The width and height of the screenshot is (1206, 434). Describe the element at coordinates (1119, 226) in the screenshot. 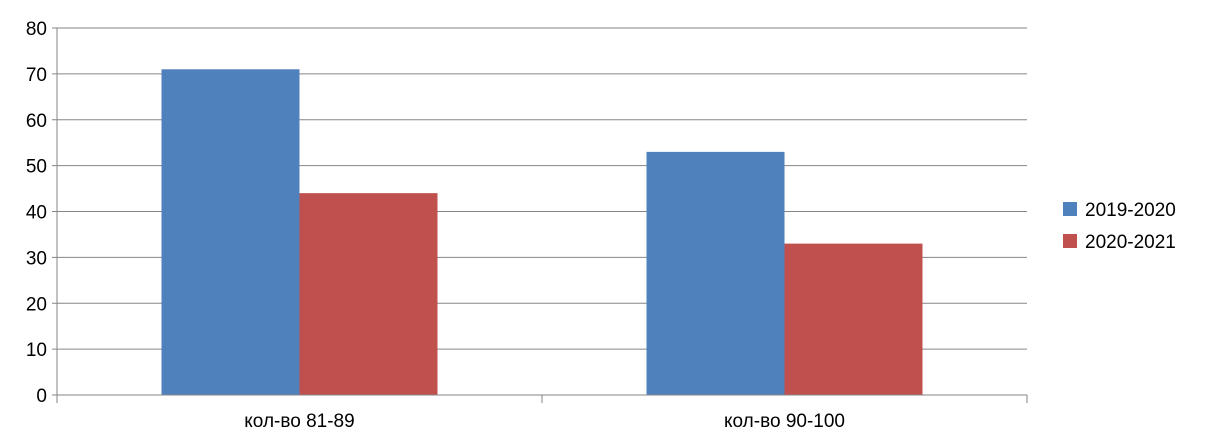

I see `legend: 2019-2020 2020-2021` at that location.